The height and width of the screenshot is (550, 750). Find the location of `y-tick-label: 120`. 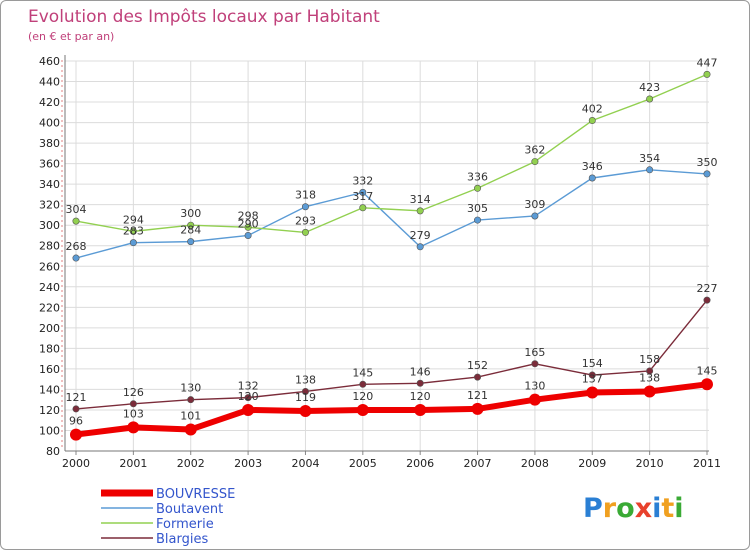

y-tick-label: 120 is located at coordinates (49, 410).